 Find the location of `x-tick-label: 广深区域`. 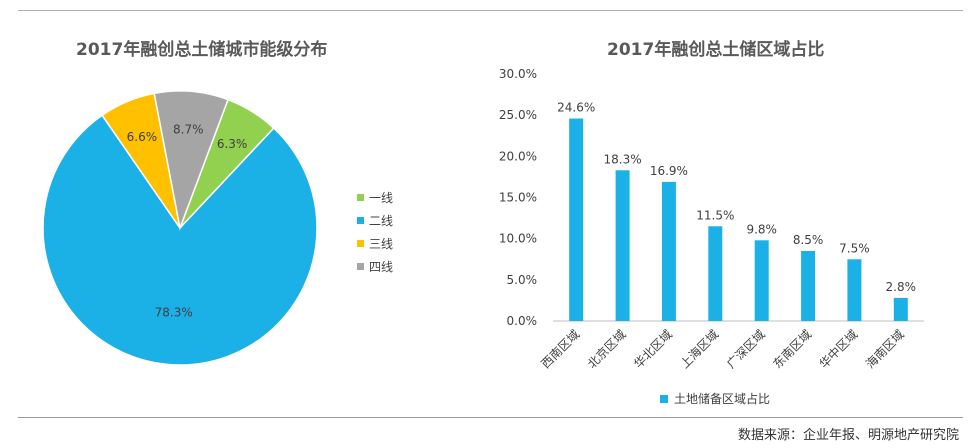

x-tick-label: 广深区域 is located at coordinates (746, 349).